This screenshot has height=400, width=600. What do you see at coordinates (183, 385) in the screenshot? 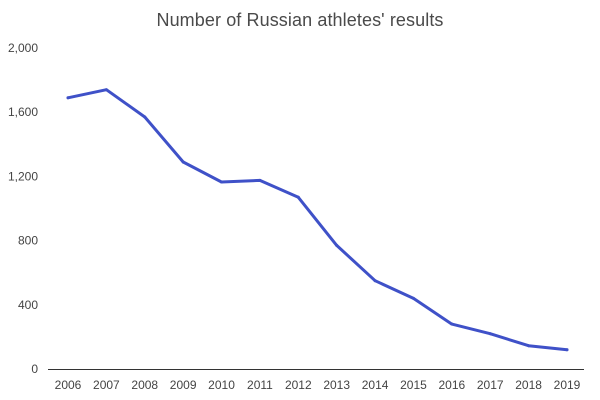
I see `x-tick-label: 2009` at bounding box center [183, 385].